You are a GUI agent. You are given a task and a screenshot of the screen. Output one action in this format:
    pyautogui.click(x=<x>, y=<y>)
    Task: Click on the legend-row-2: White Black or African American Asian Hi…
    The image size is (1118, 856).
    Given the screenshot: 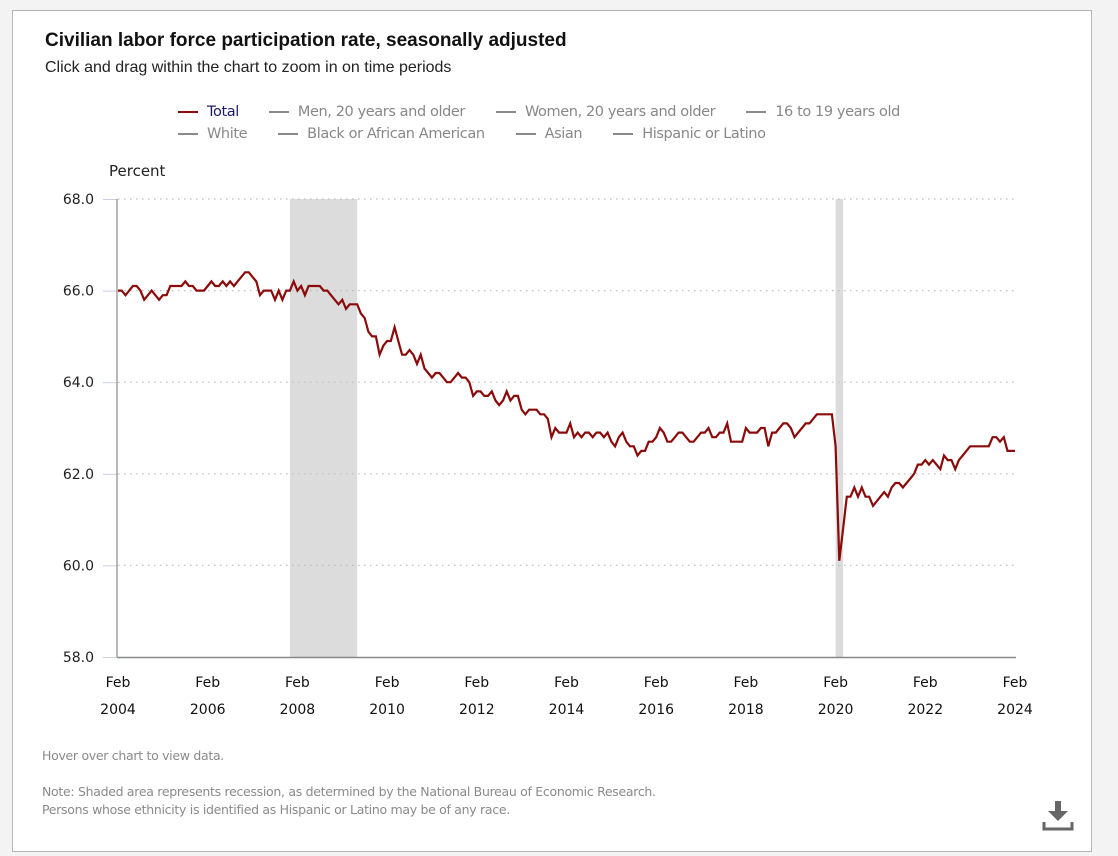 What is the action you would take?
    pyautogui.click(x=588, y=134)
    